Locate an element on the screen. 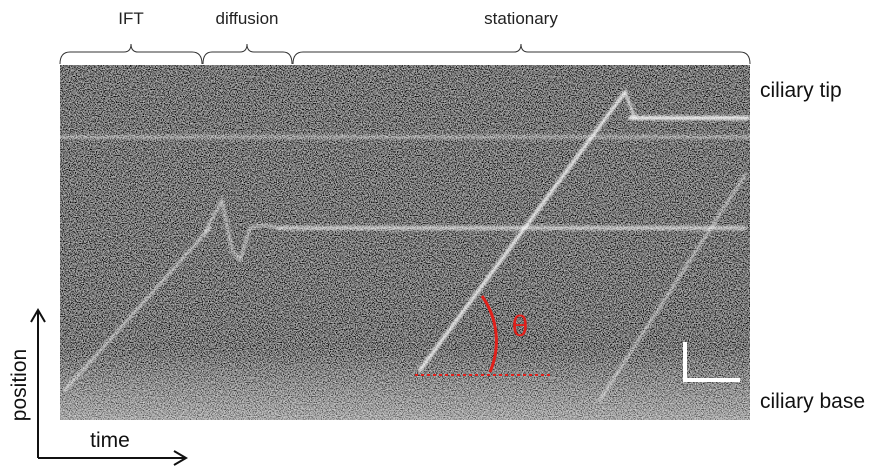 This screenshot has height=466, width=891. phase-label: diffusion is located at coordinates (246, 18).